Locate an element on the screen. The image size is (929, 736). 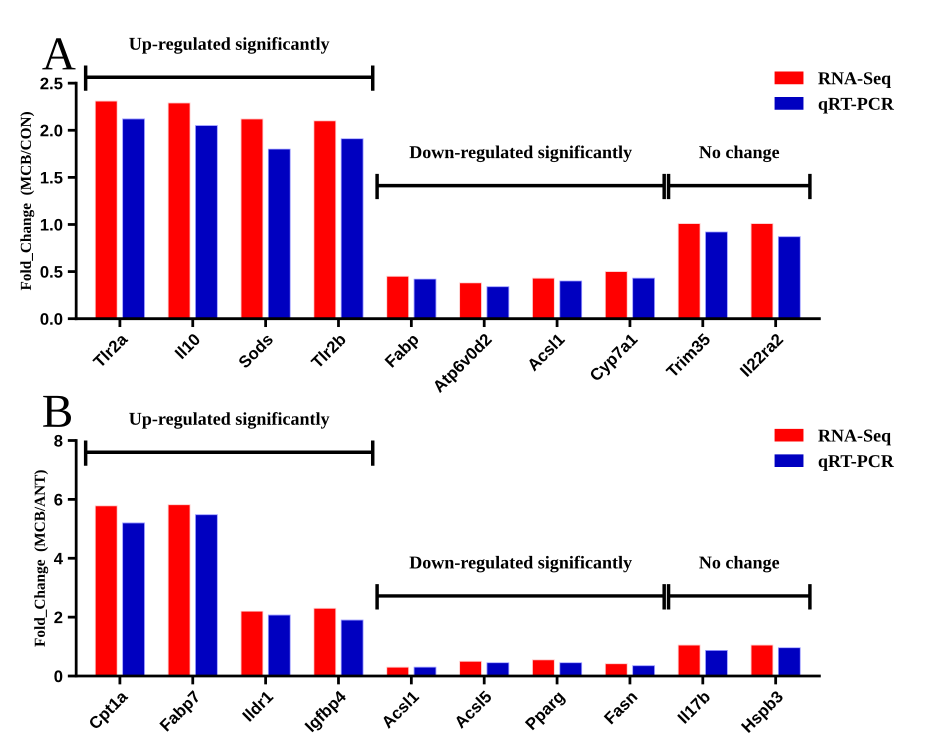
y-tick-label: 1.5 is located at coordinates (51, 178).